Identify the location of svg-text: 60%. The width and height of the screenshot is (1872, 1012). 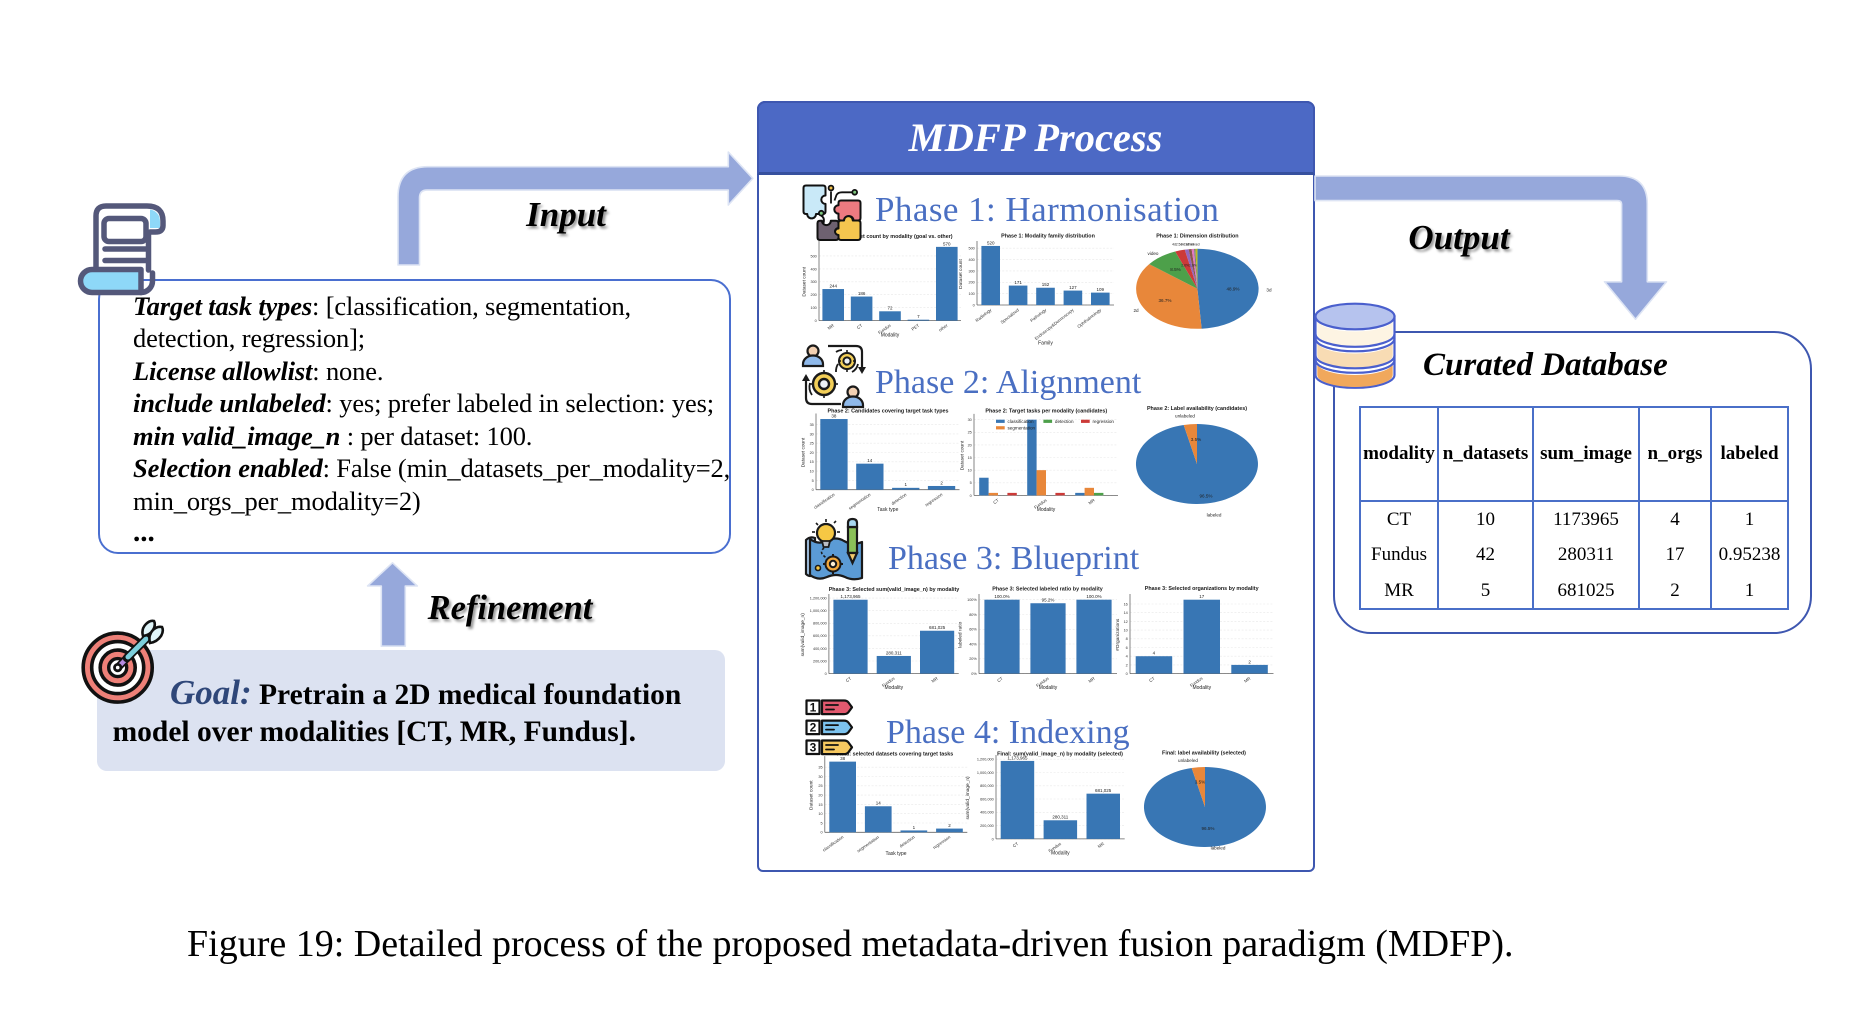
(973, 630).